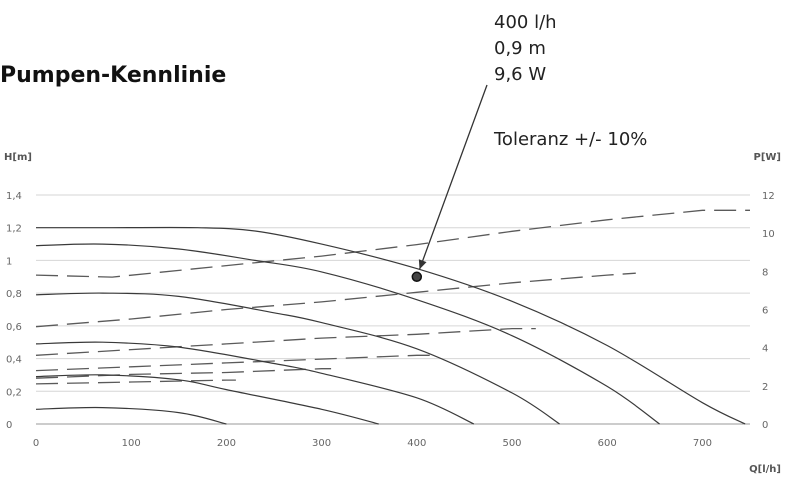  What do you see at coordinates (511, 443) in the screenshot?
I see `x-tick-label: 500` at bounding box center [511, 443].